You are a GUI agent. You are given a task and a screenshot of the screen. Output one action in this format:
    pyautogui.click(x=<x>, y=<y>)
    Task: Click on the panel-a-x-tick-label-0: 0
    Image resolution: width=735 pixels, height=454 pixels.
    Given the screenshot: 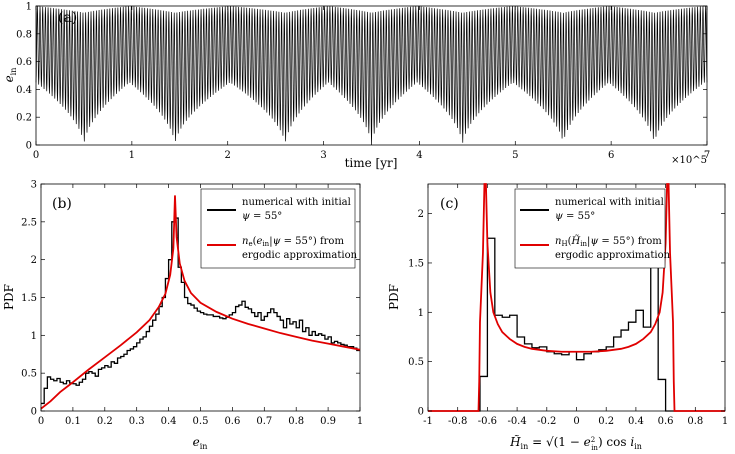 What is the action you would take?
    pyautogui.click(x=36, y=155)
    